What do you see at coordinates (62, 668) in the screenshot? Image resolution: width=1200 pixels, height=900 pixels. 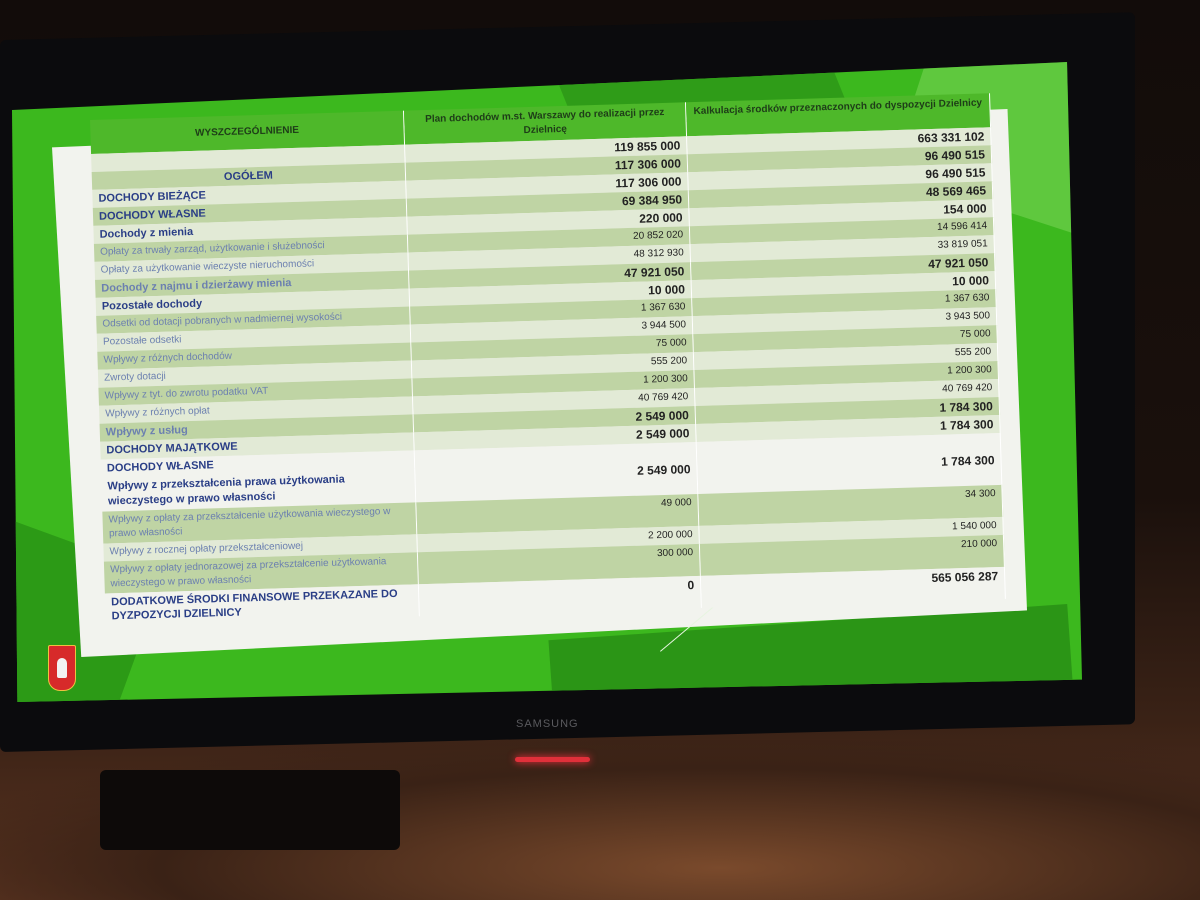 I see `warsaw-coat-of-arms-icon` at bounding box center [62, 668].